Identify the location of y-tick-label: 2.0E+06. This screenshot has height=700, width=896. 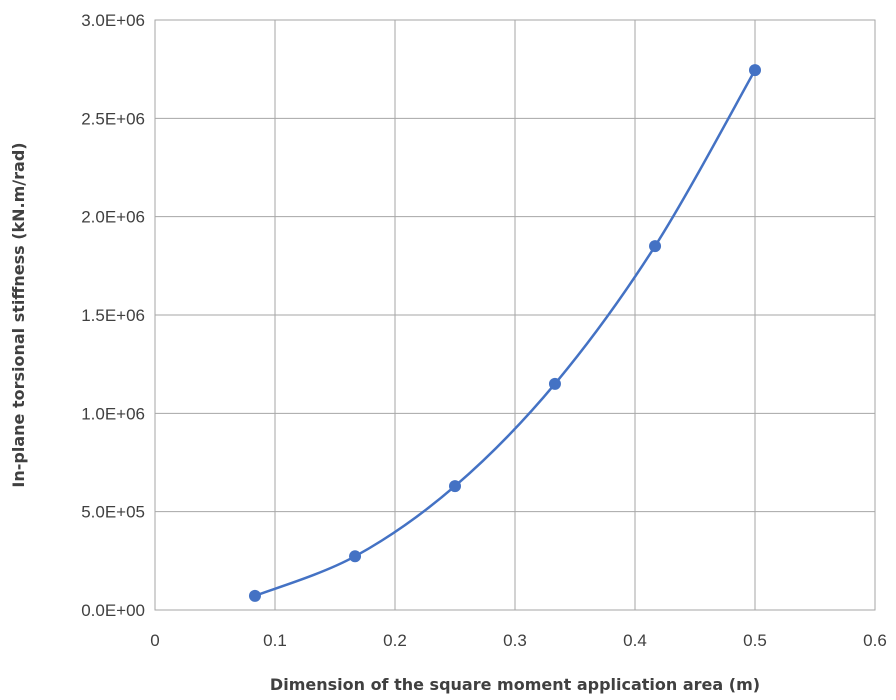
(113, 217).